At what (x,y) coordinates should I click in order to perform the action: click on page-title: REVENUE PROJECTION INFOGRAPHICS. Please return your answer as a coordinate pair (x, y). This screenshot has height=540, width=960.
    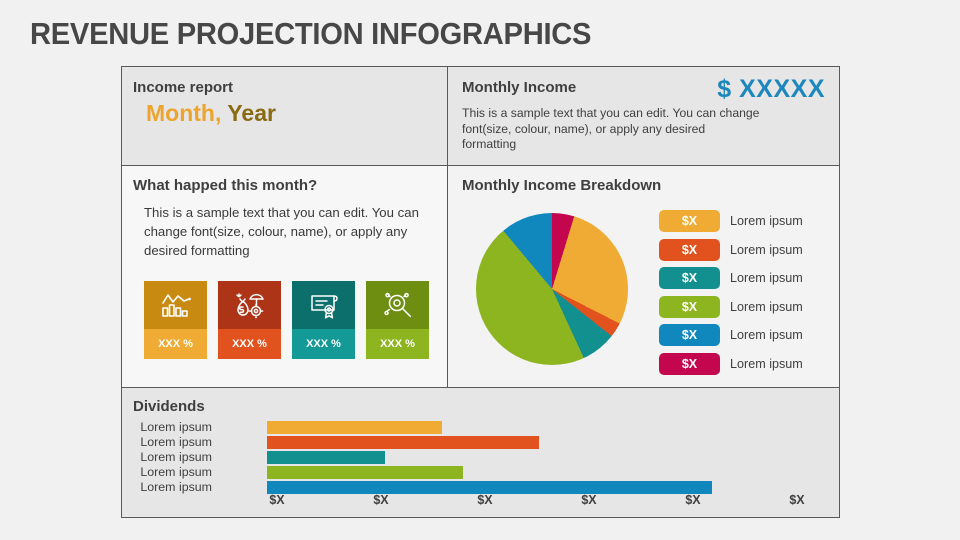
    Looking at the image, I should click on (311, 33).